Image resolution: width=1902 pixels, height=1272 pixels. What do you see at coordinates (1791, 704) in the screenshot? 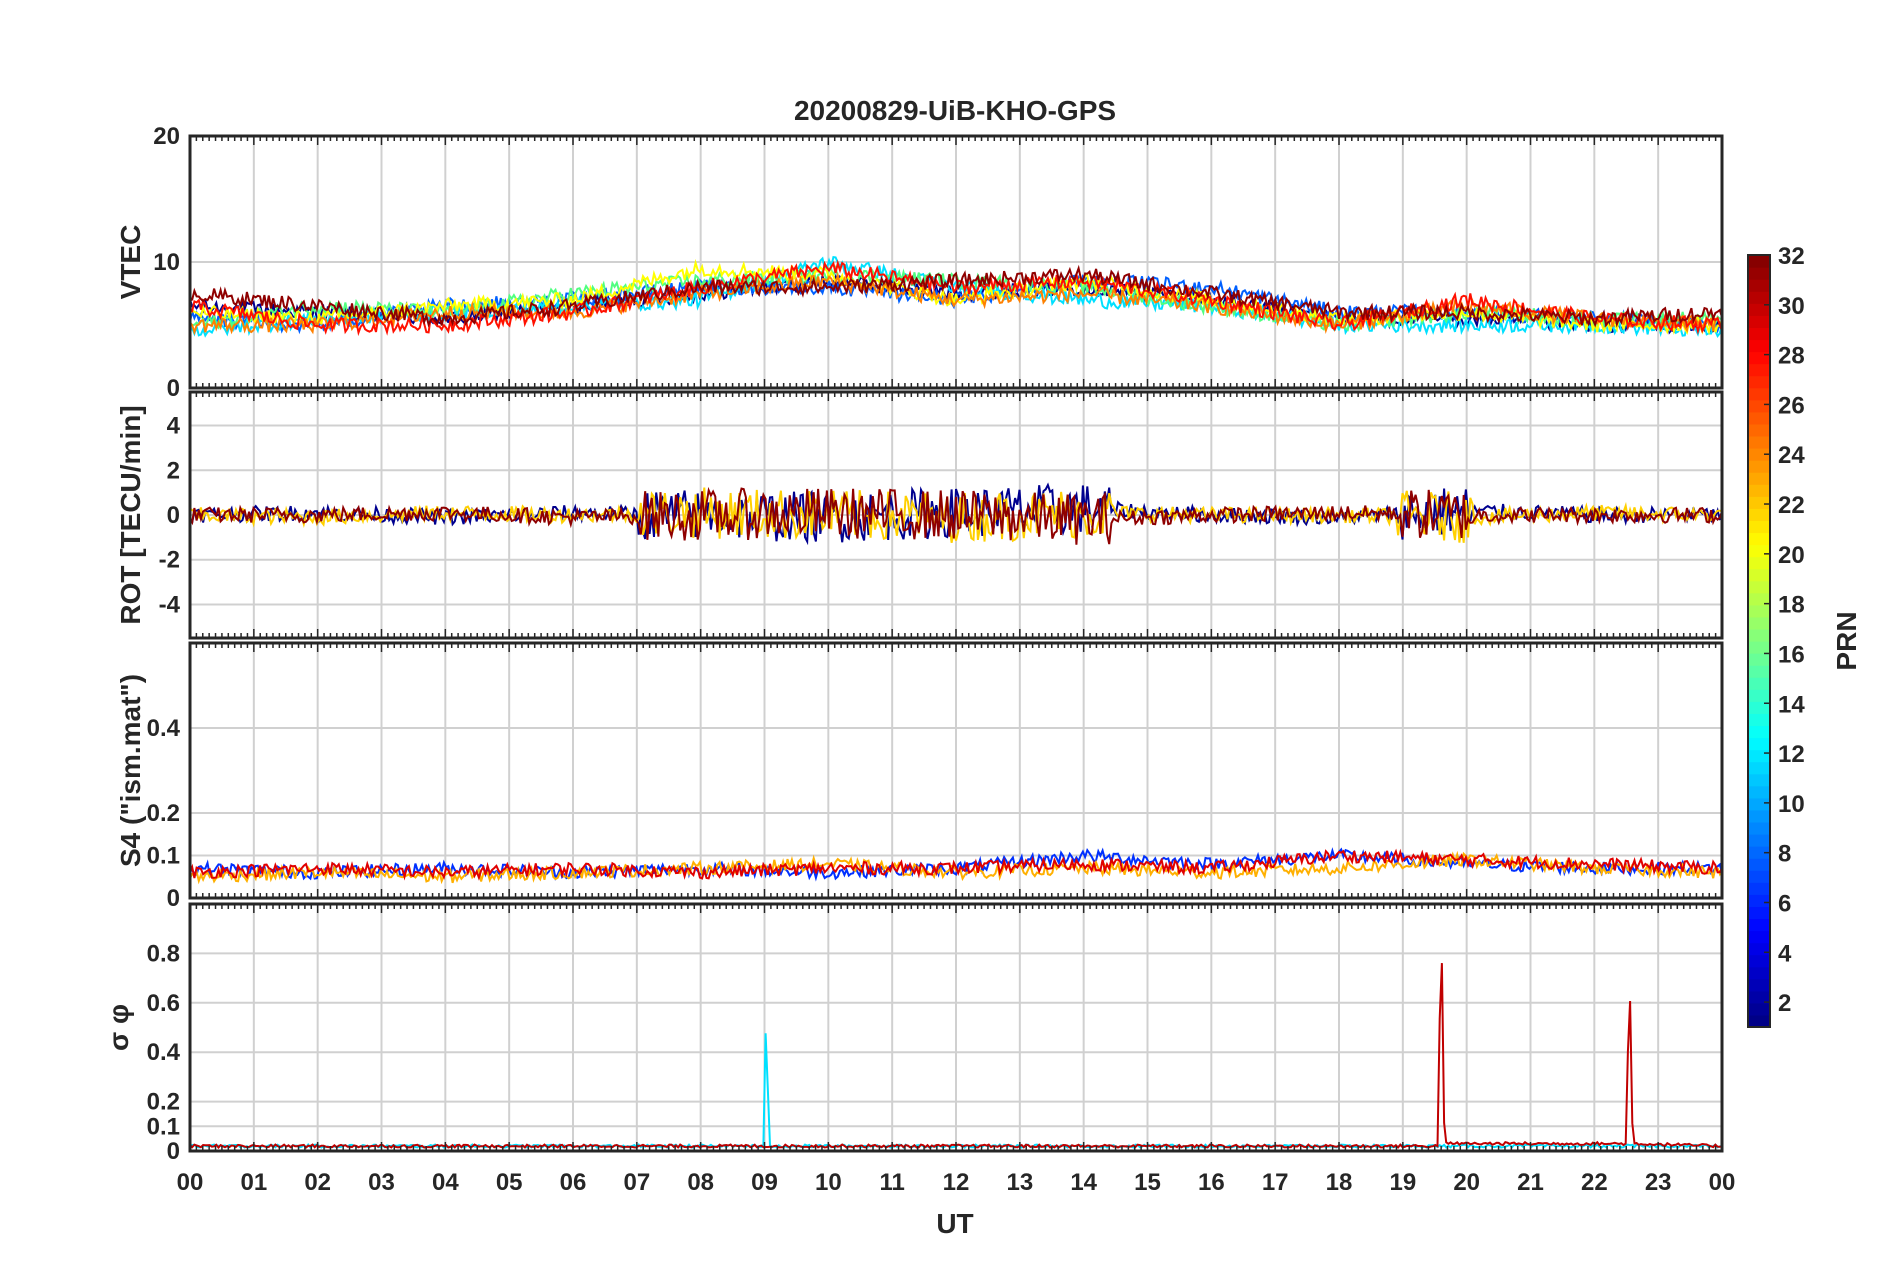
I see `colorbar-tick-label: 14` at bounding box center [1791, 704].